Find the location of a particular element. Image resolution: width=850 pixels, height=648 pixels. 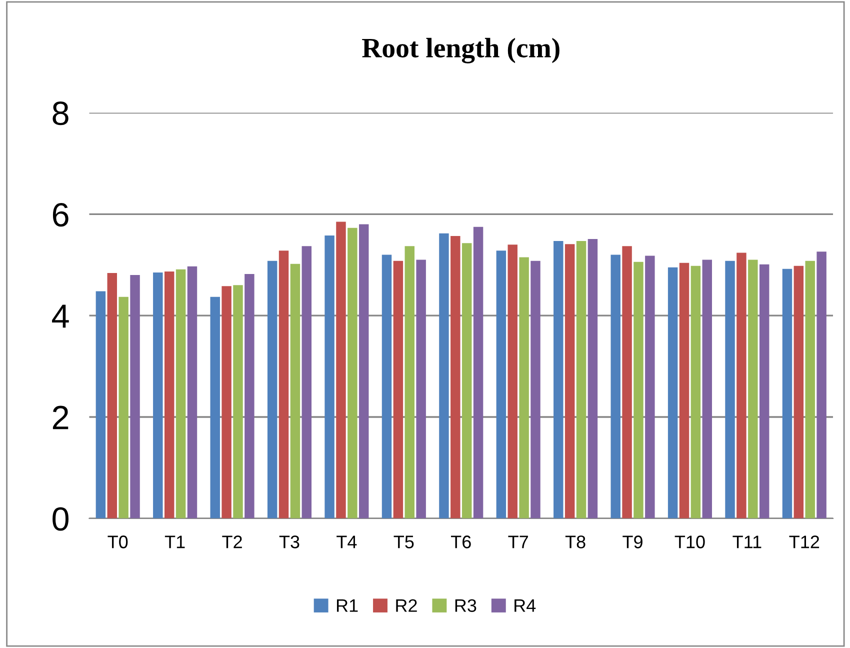

y-tick-label: 4 is located at coordinates (60, 316).